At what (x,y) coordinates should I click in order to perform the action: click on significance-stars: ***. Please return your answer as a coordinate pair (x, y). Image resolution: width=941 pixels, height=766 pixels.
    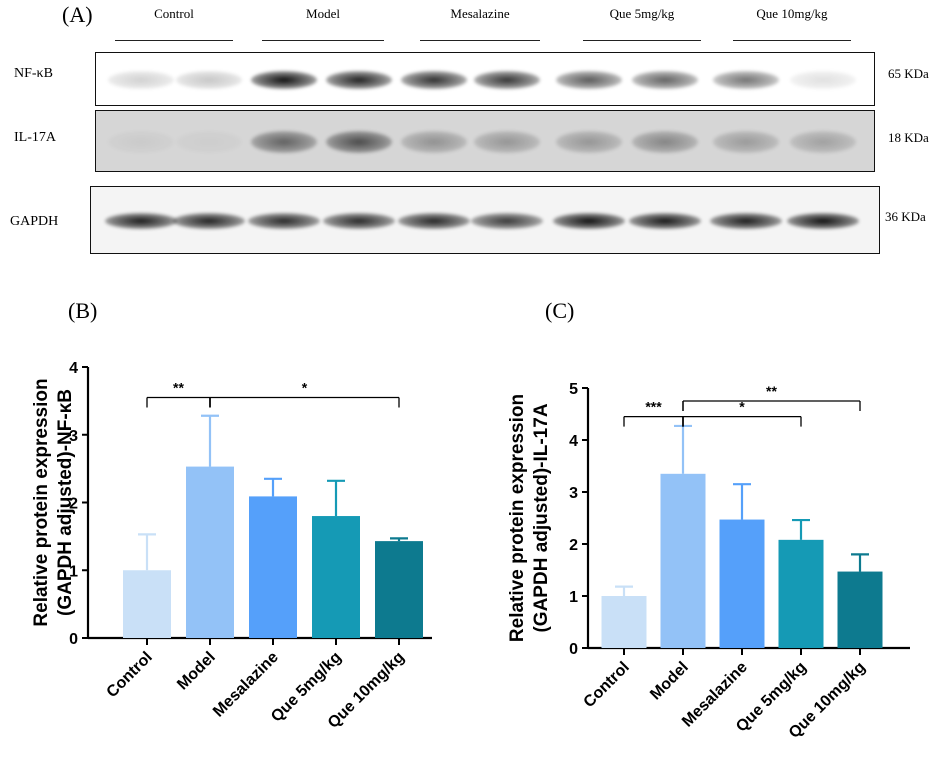
    Looking at the image, I should click on (653, 407).